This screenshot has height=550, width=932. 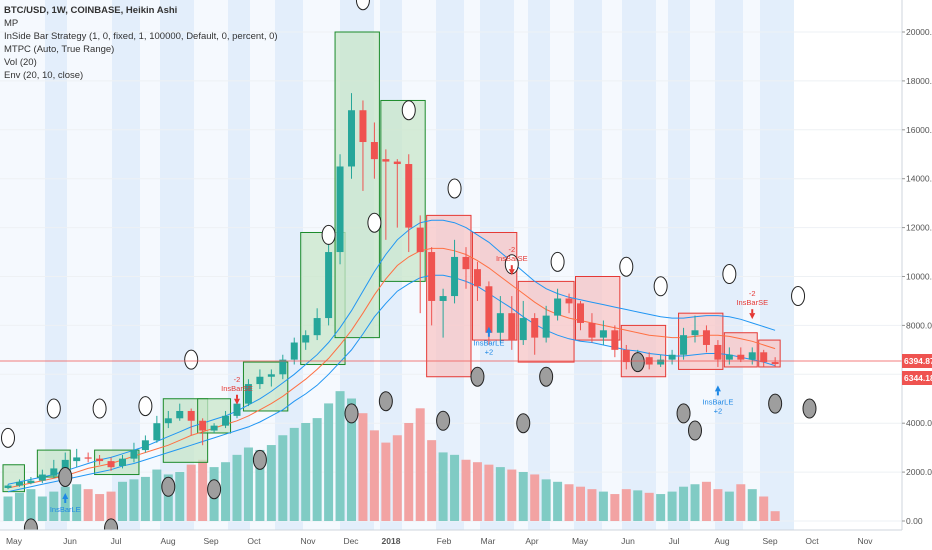 What do you see at coordinates (116, 541) in the screenshot?
I see `time-tick-label: Jul` at bounding box center [116, 541].